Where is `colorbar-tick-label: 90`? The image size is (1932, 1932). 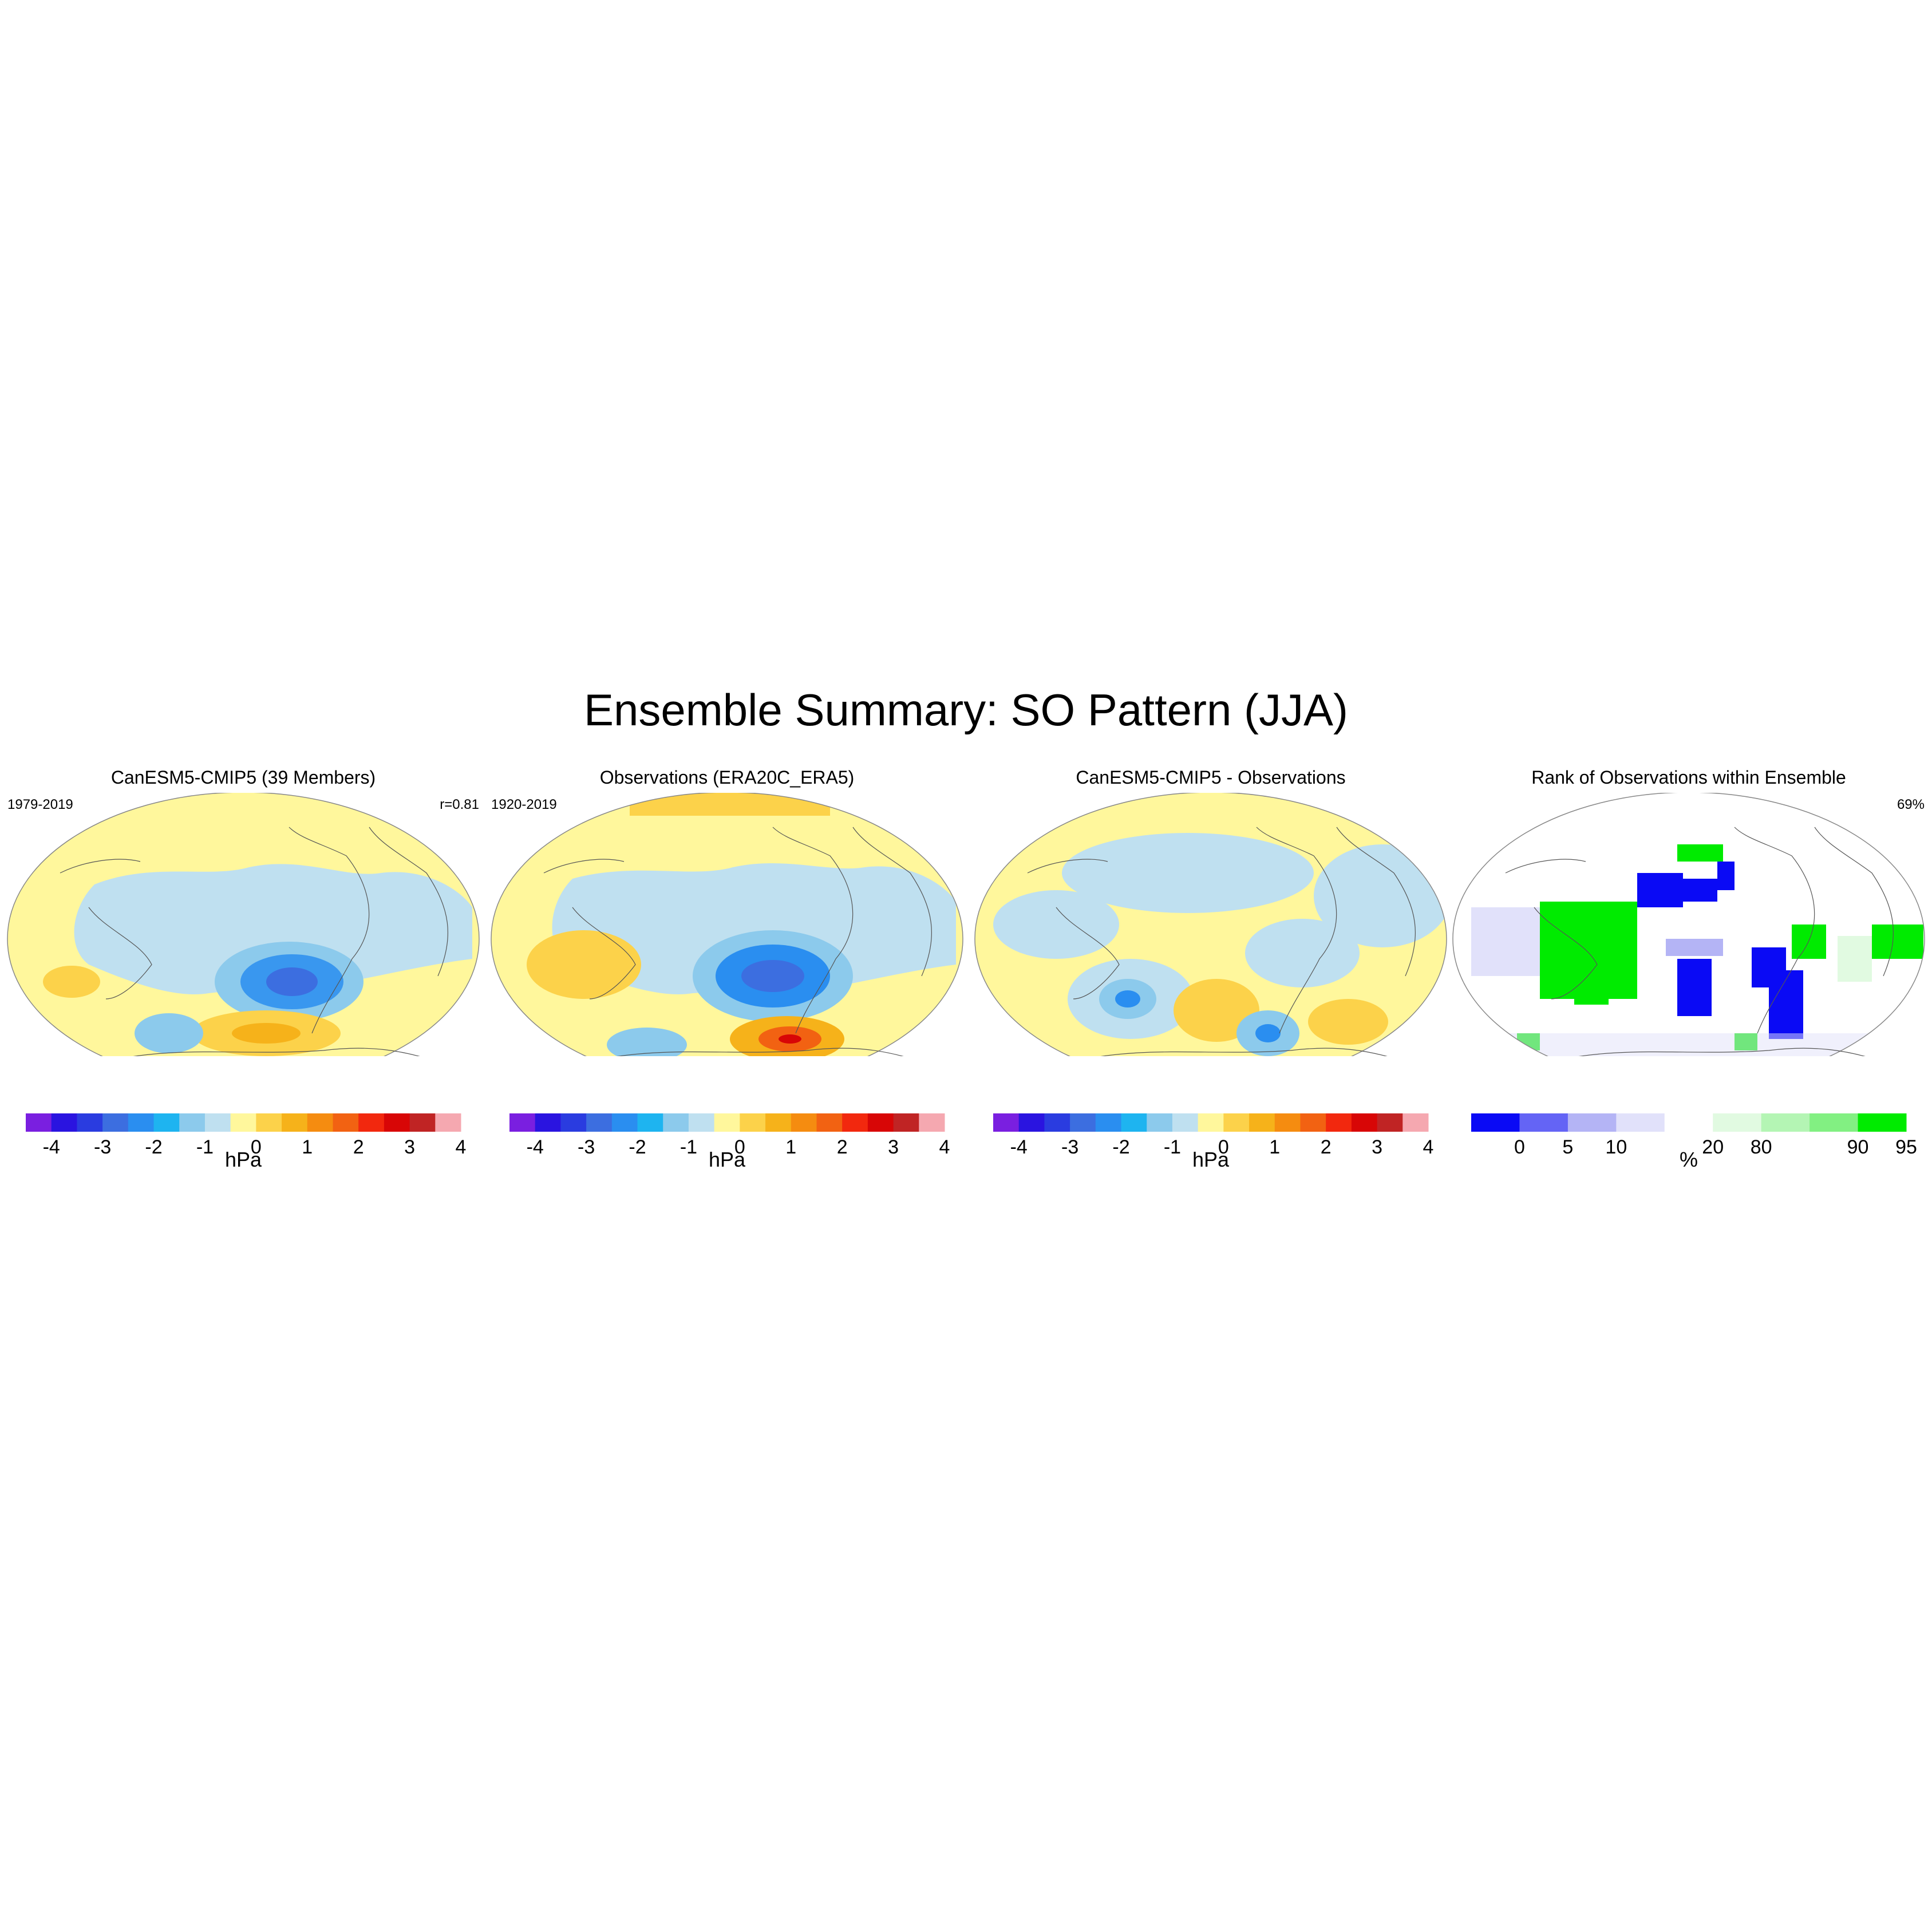 colorbar-tick-label: 90 is located at coordinates (1858, 1147).